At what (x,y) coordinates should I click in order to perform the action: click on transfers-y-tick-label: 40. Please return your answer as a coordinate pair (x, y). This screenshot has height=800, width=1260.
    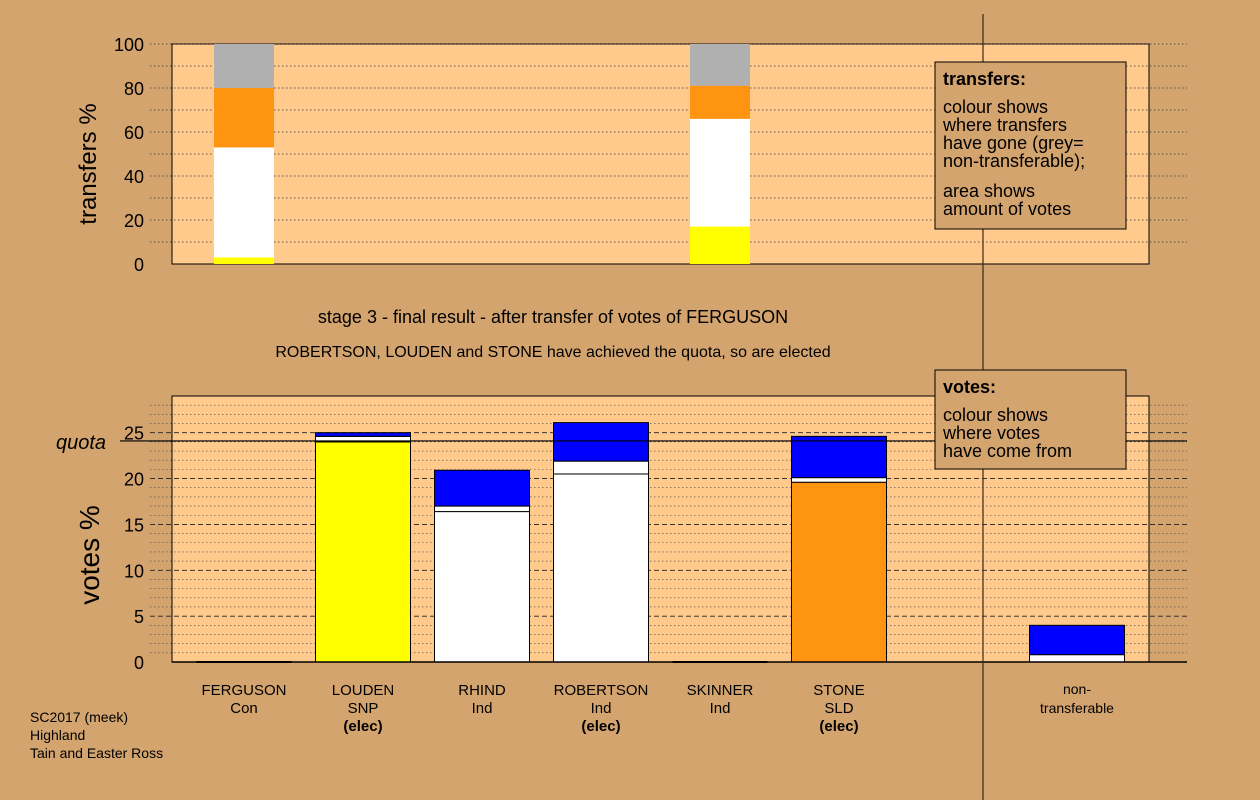
    Looking at the image, I should click on (134, 177).